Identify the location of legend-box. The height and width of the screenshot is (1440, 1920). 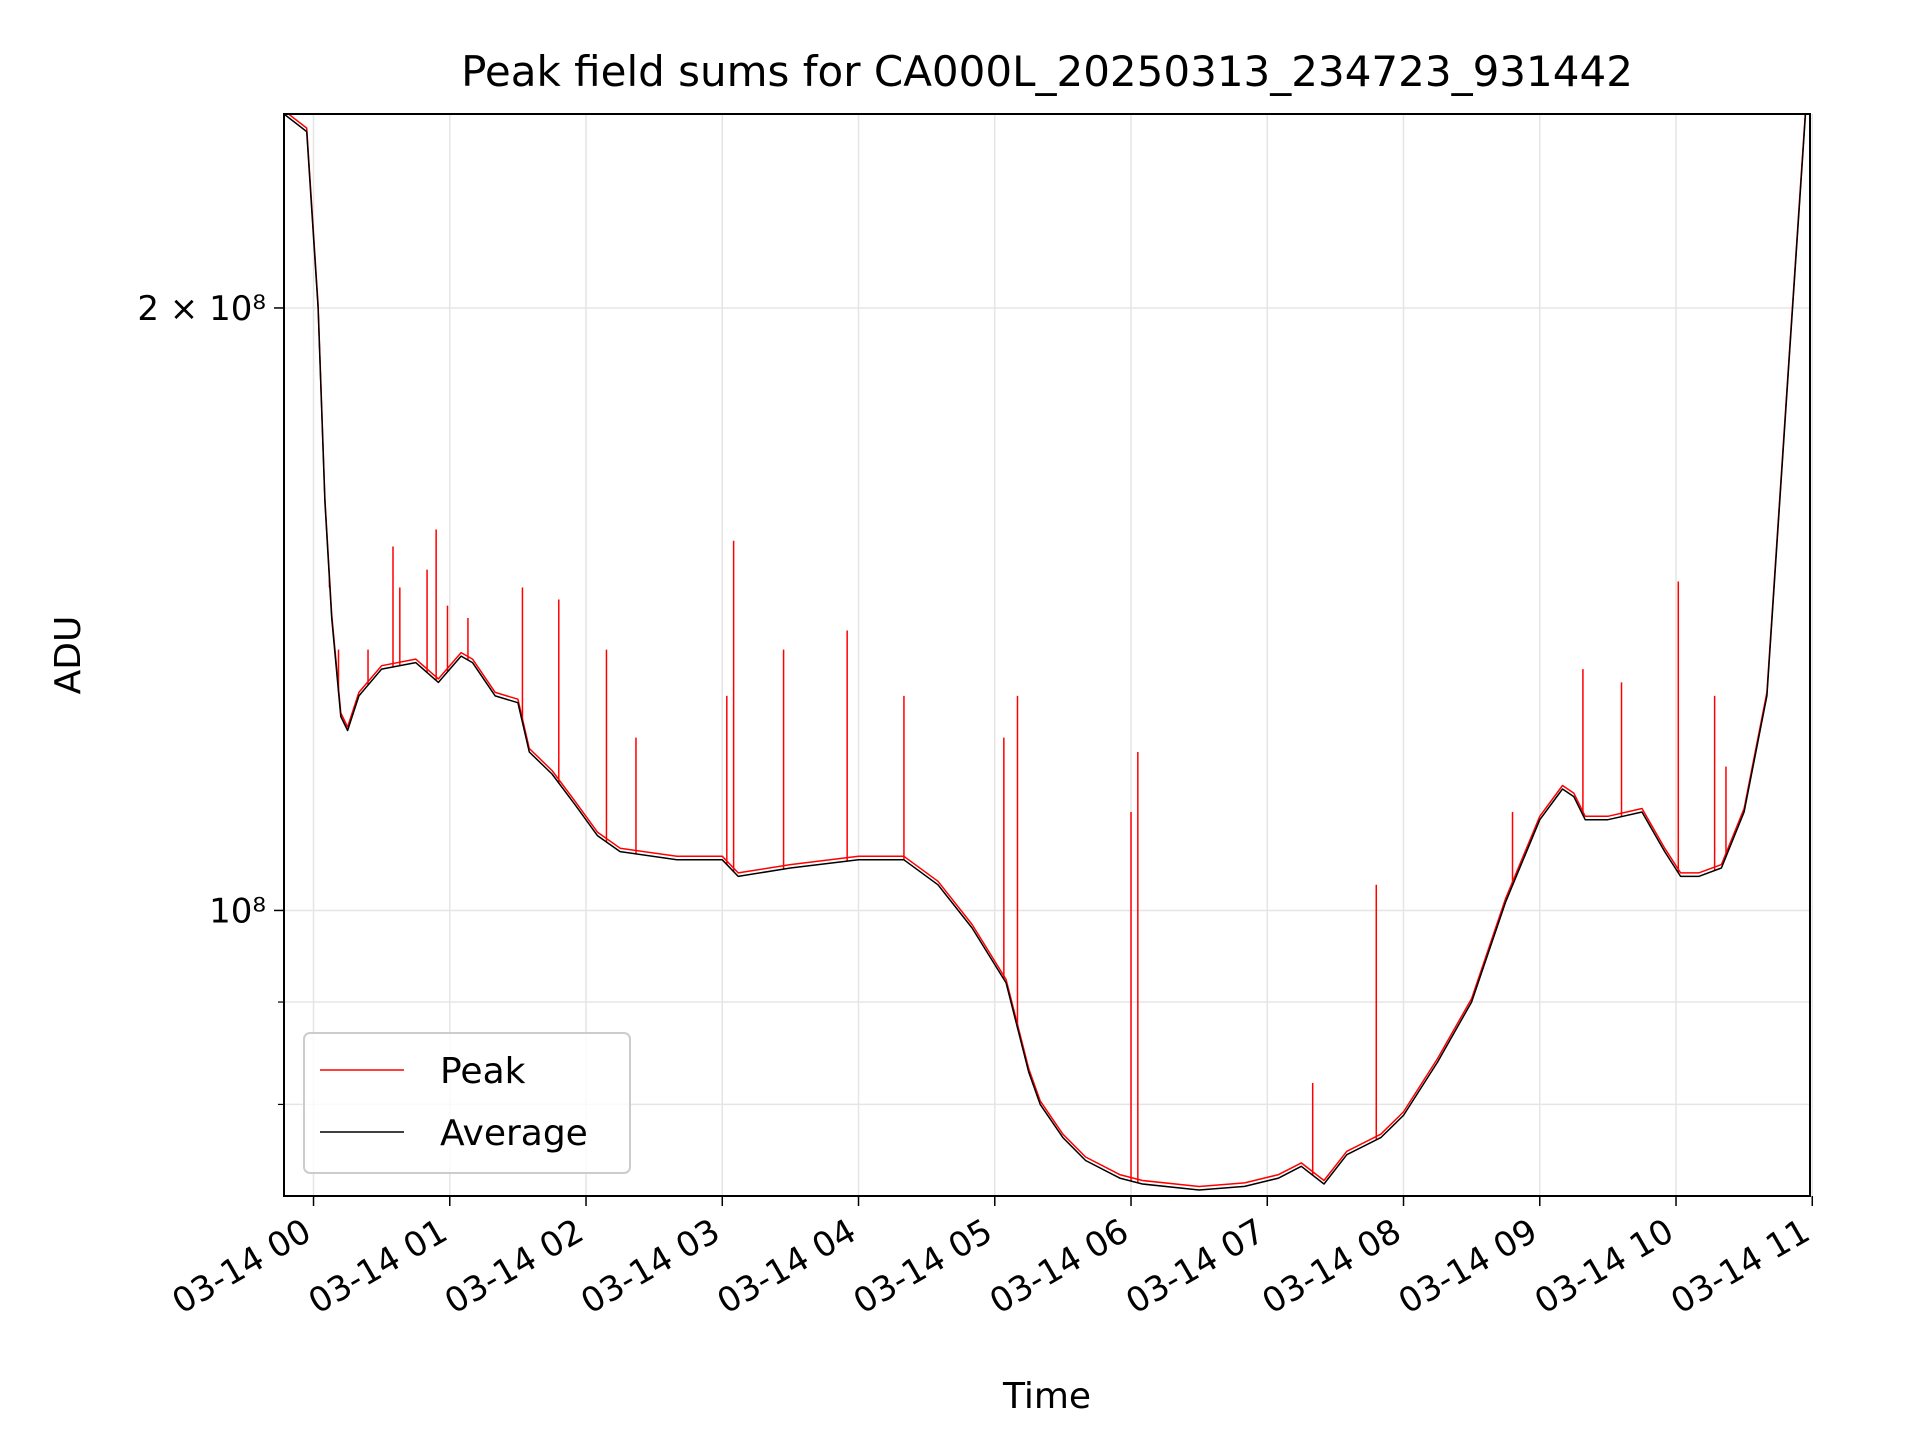
(467, 1103).